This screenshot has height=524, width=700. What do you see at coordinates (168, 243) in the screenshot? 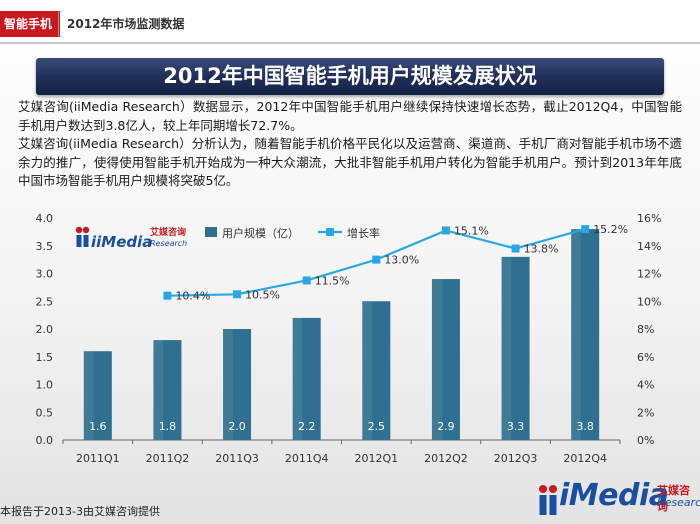
I see `chart-logo-en: Research` at bounding box center [168, 243].